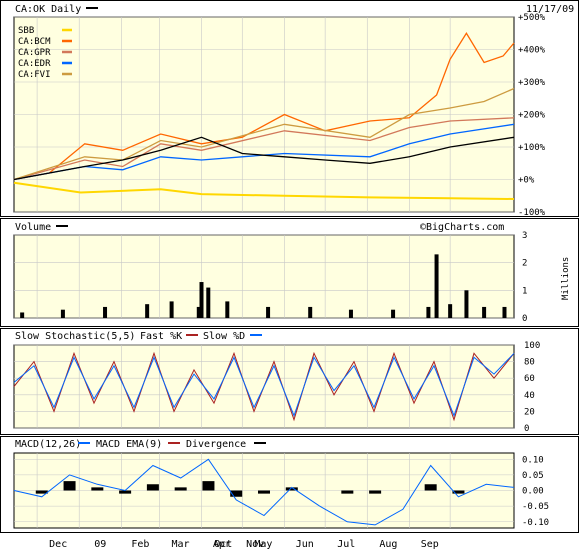  Describe the element at coordinates (529, 379) in the screenshot. I see `y-tick-label: 60` at that location.